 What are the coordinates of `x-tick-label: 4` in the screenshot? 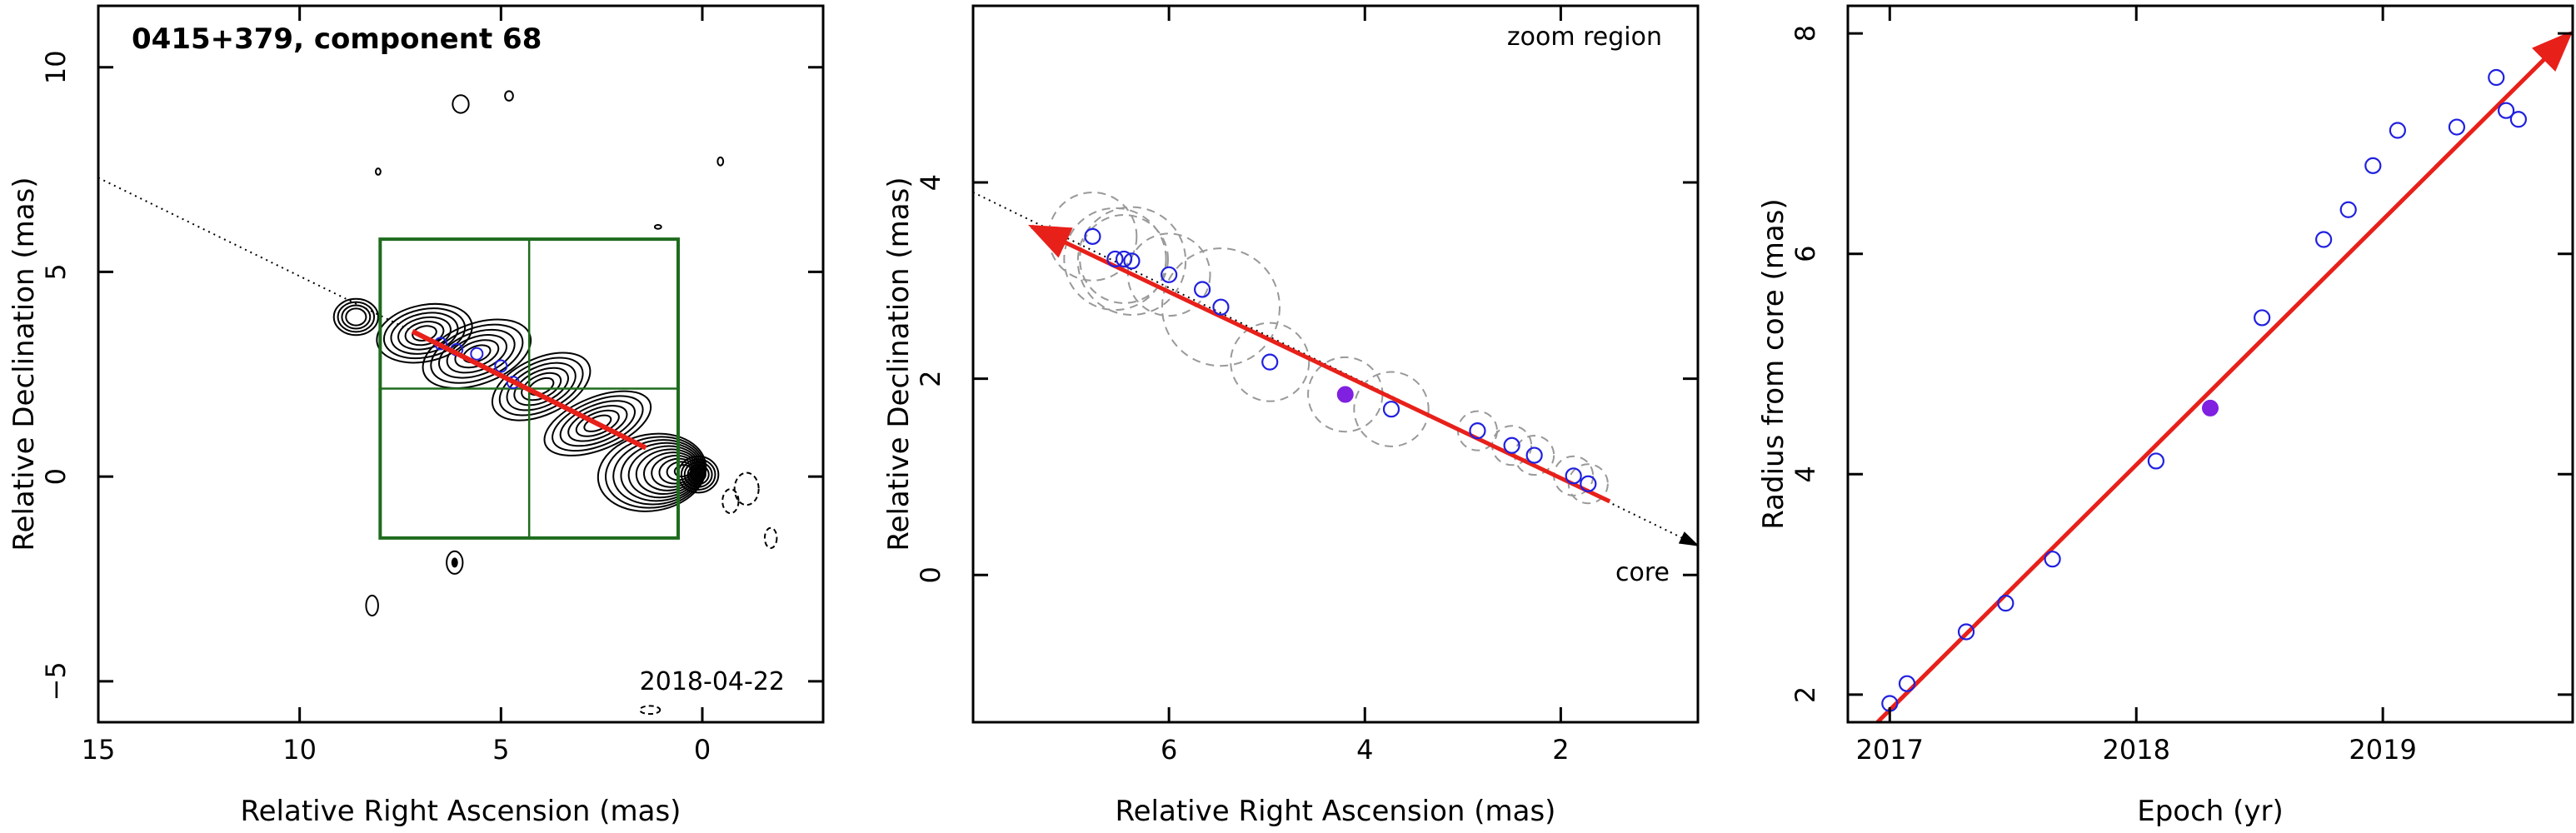 It's located at (1364, 750).